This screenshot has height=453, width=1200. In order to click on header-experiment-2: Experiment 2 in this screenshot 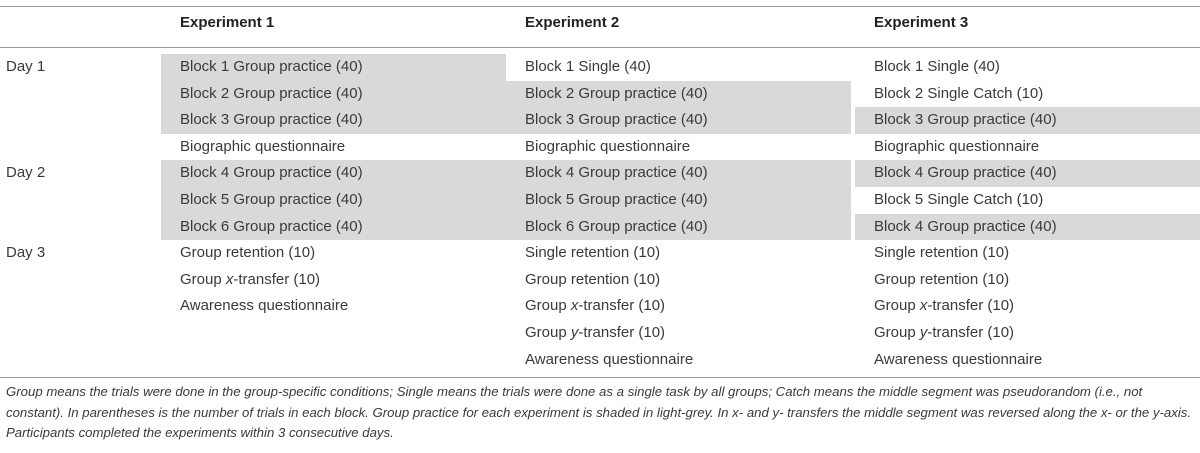, I will do `click(572, 22)`.